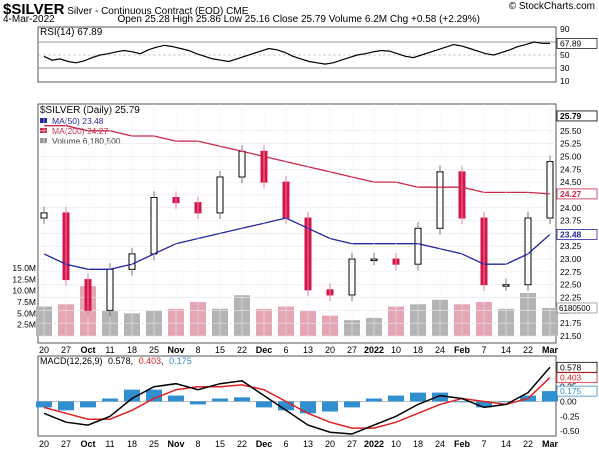  What do you see at coordinates (90, 110) in the screenshot?
I see `price-legend-title: $SILVER (Daily) 25.79` at bounding box center [90, 110].